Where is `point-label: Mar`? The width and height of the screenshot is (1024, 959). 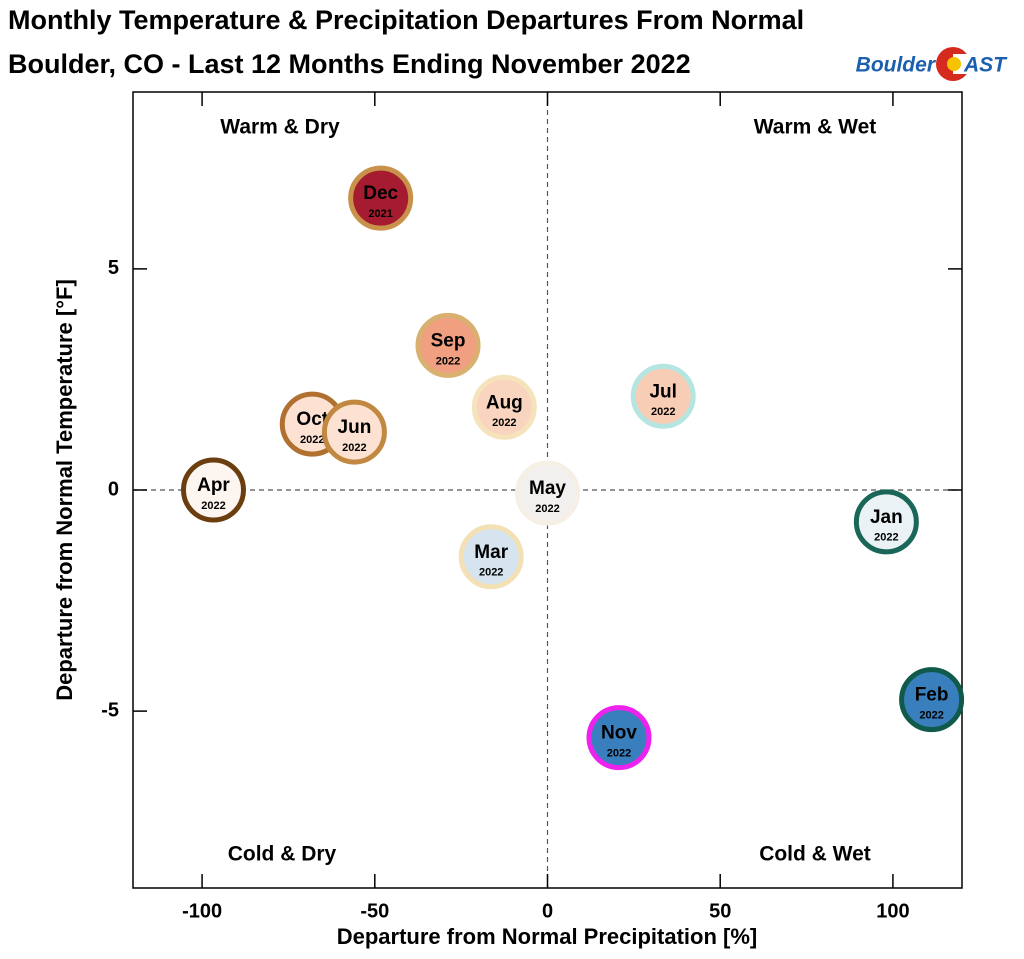
point-label: Mar is located at coordinates (491, 552).